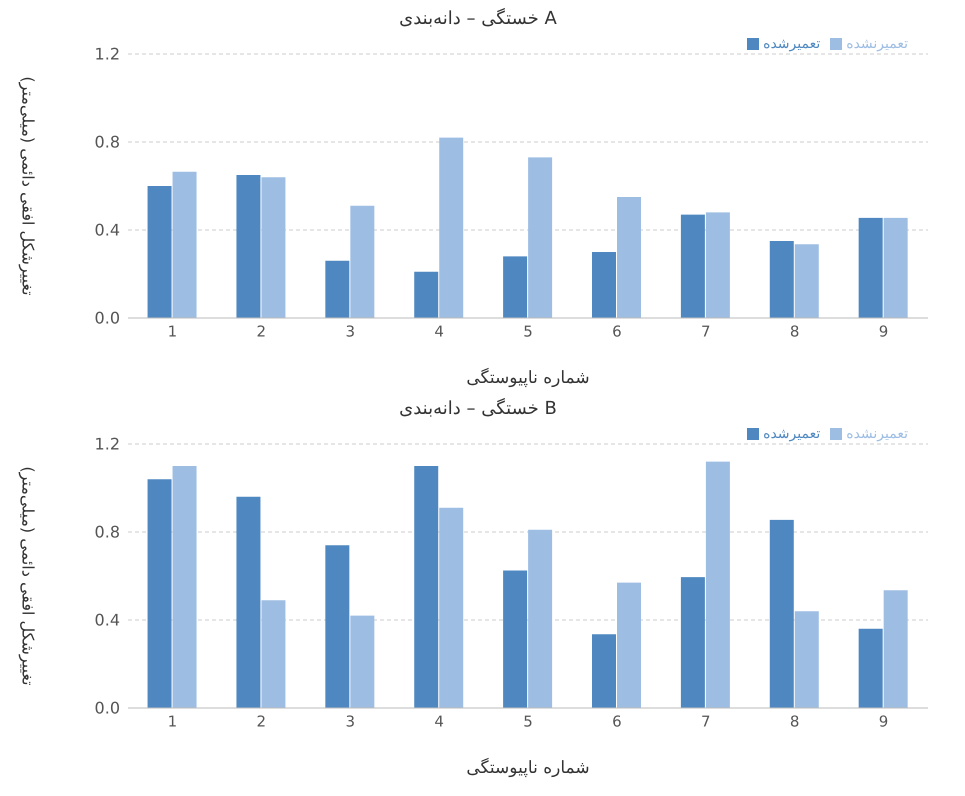 The height and width of the screenshot is (796, 965). Describe the element at coordinates (478, 408) in the screenshot. I see `chart-title: خستگی – دانه‌بندی B` at that location.